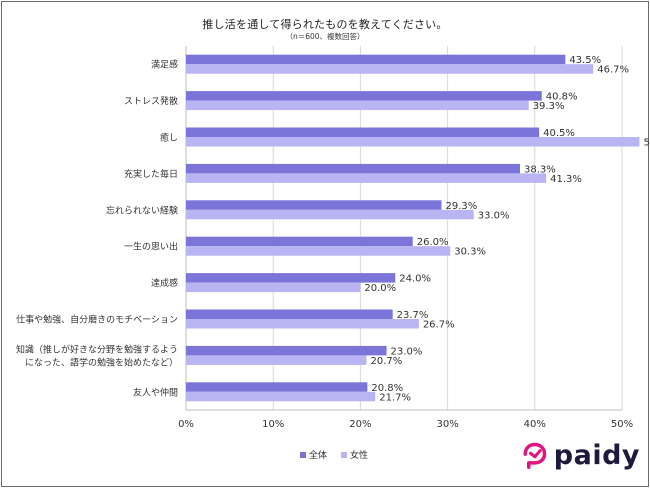 The height and width of the screenshot is (488, 650). What do you see at coordinates (318, 456) in the screenshot?
I see `legend-label-series1: 全体` at bounding box center [318, 456].